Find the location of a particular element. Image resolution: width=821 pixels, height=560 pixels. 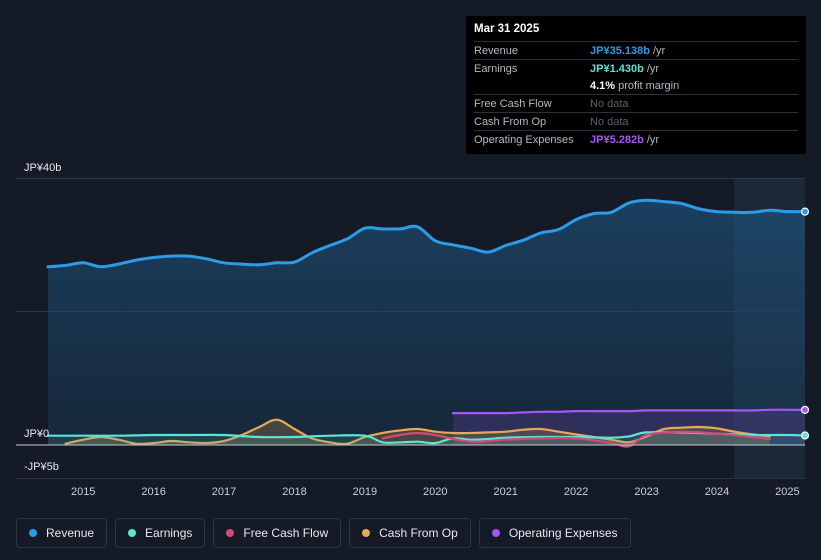

tooltip-row-opex: Operating Expenses JP¥5.282b /yr is located at coordinates (636, 139).